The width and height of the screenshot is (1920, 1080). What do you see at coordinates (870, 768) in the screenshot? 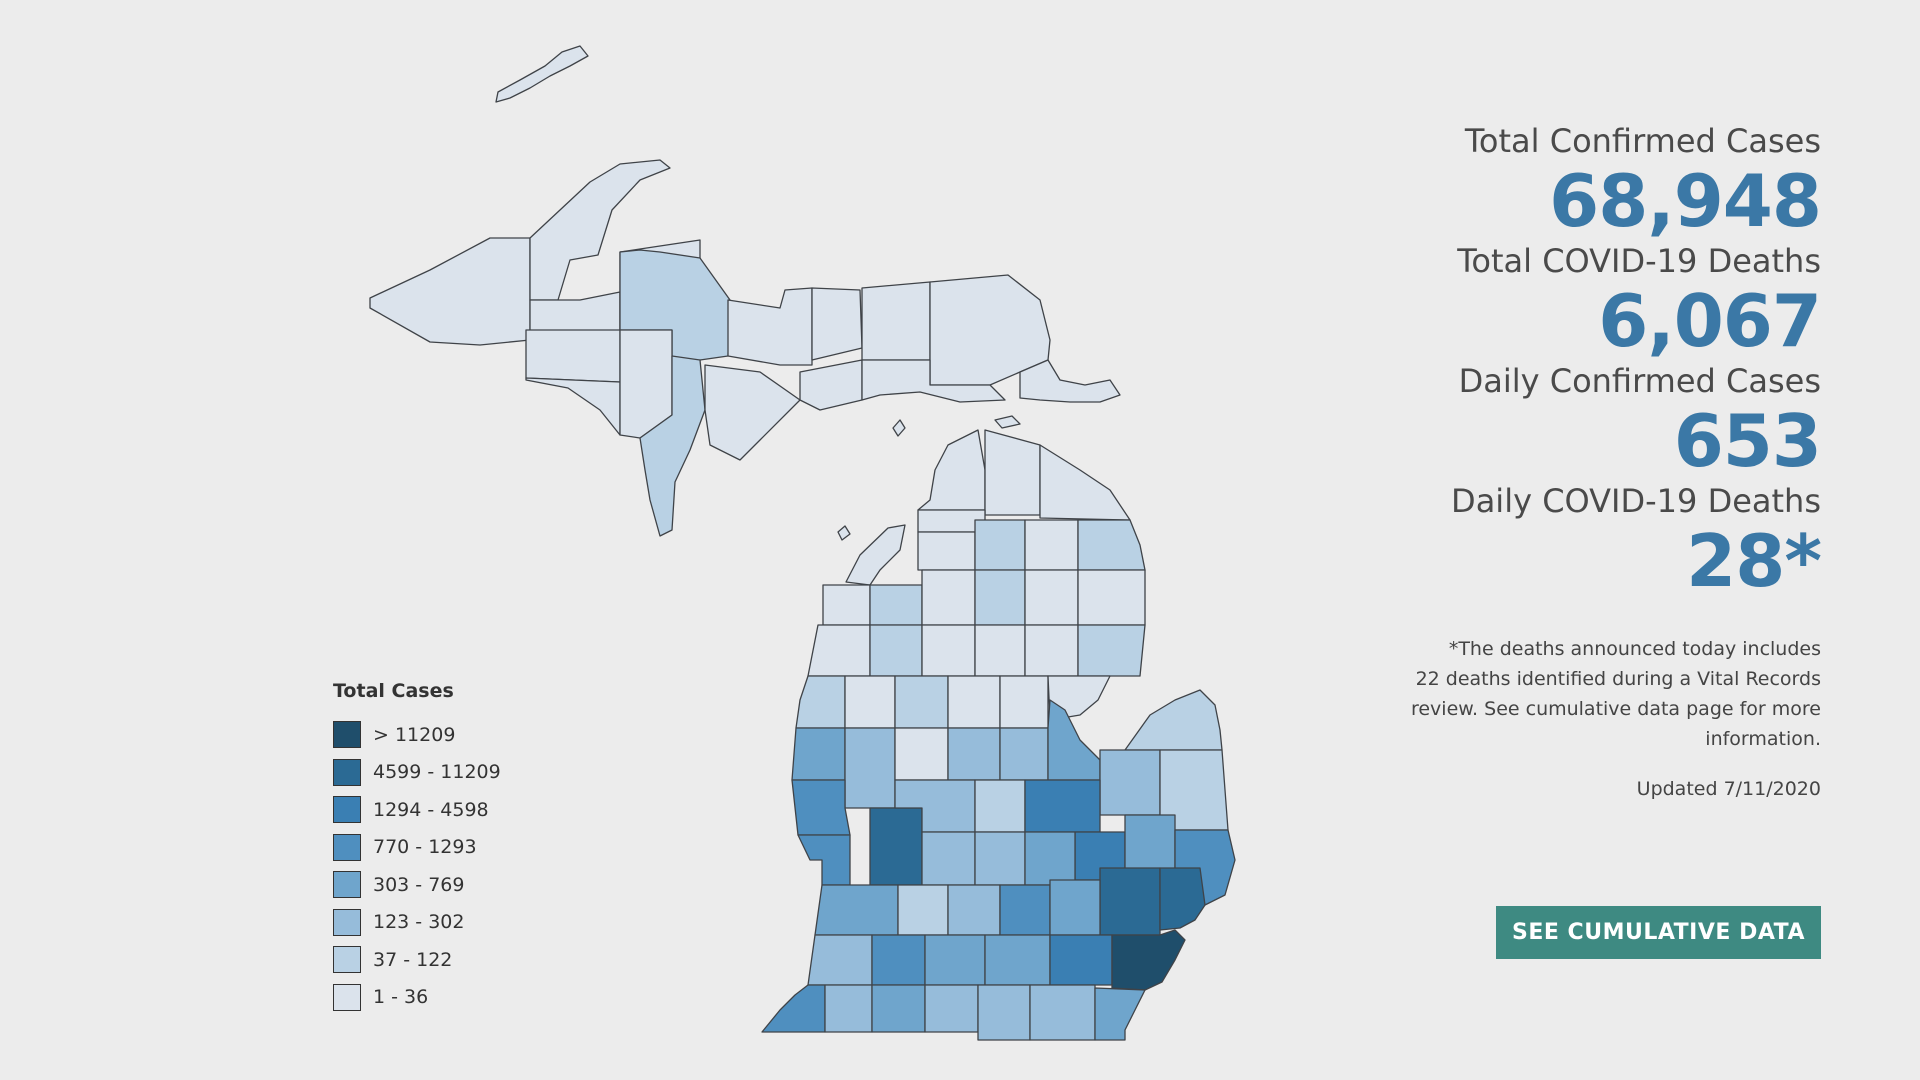
I see `lp-newaygo` at bounding box center [870, 768].